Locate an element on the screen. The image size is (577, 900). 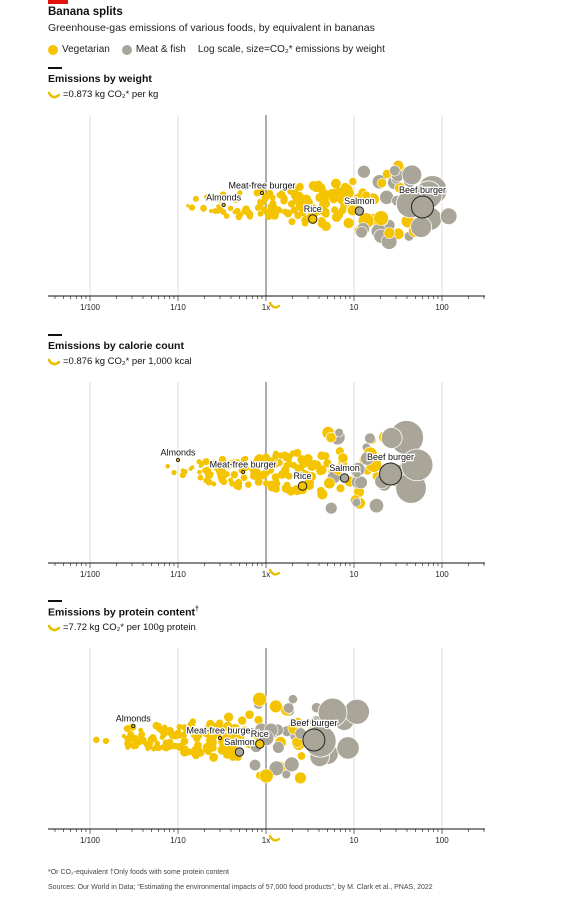
panel1-unit-label: =0.873 kg CO₂* per kg is located at coordinates (111, 94).